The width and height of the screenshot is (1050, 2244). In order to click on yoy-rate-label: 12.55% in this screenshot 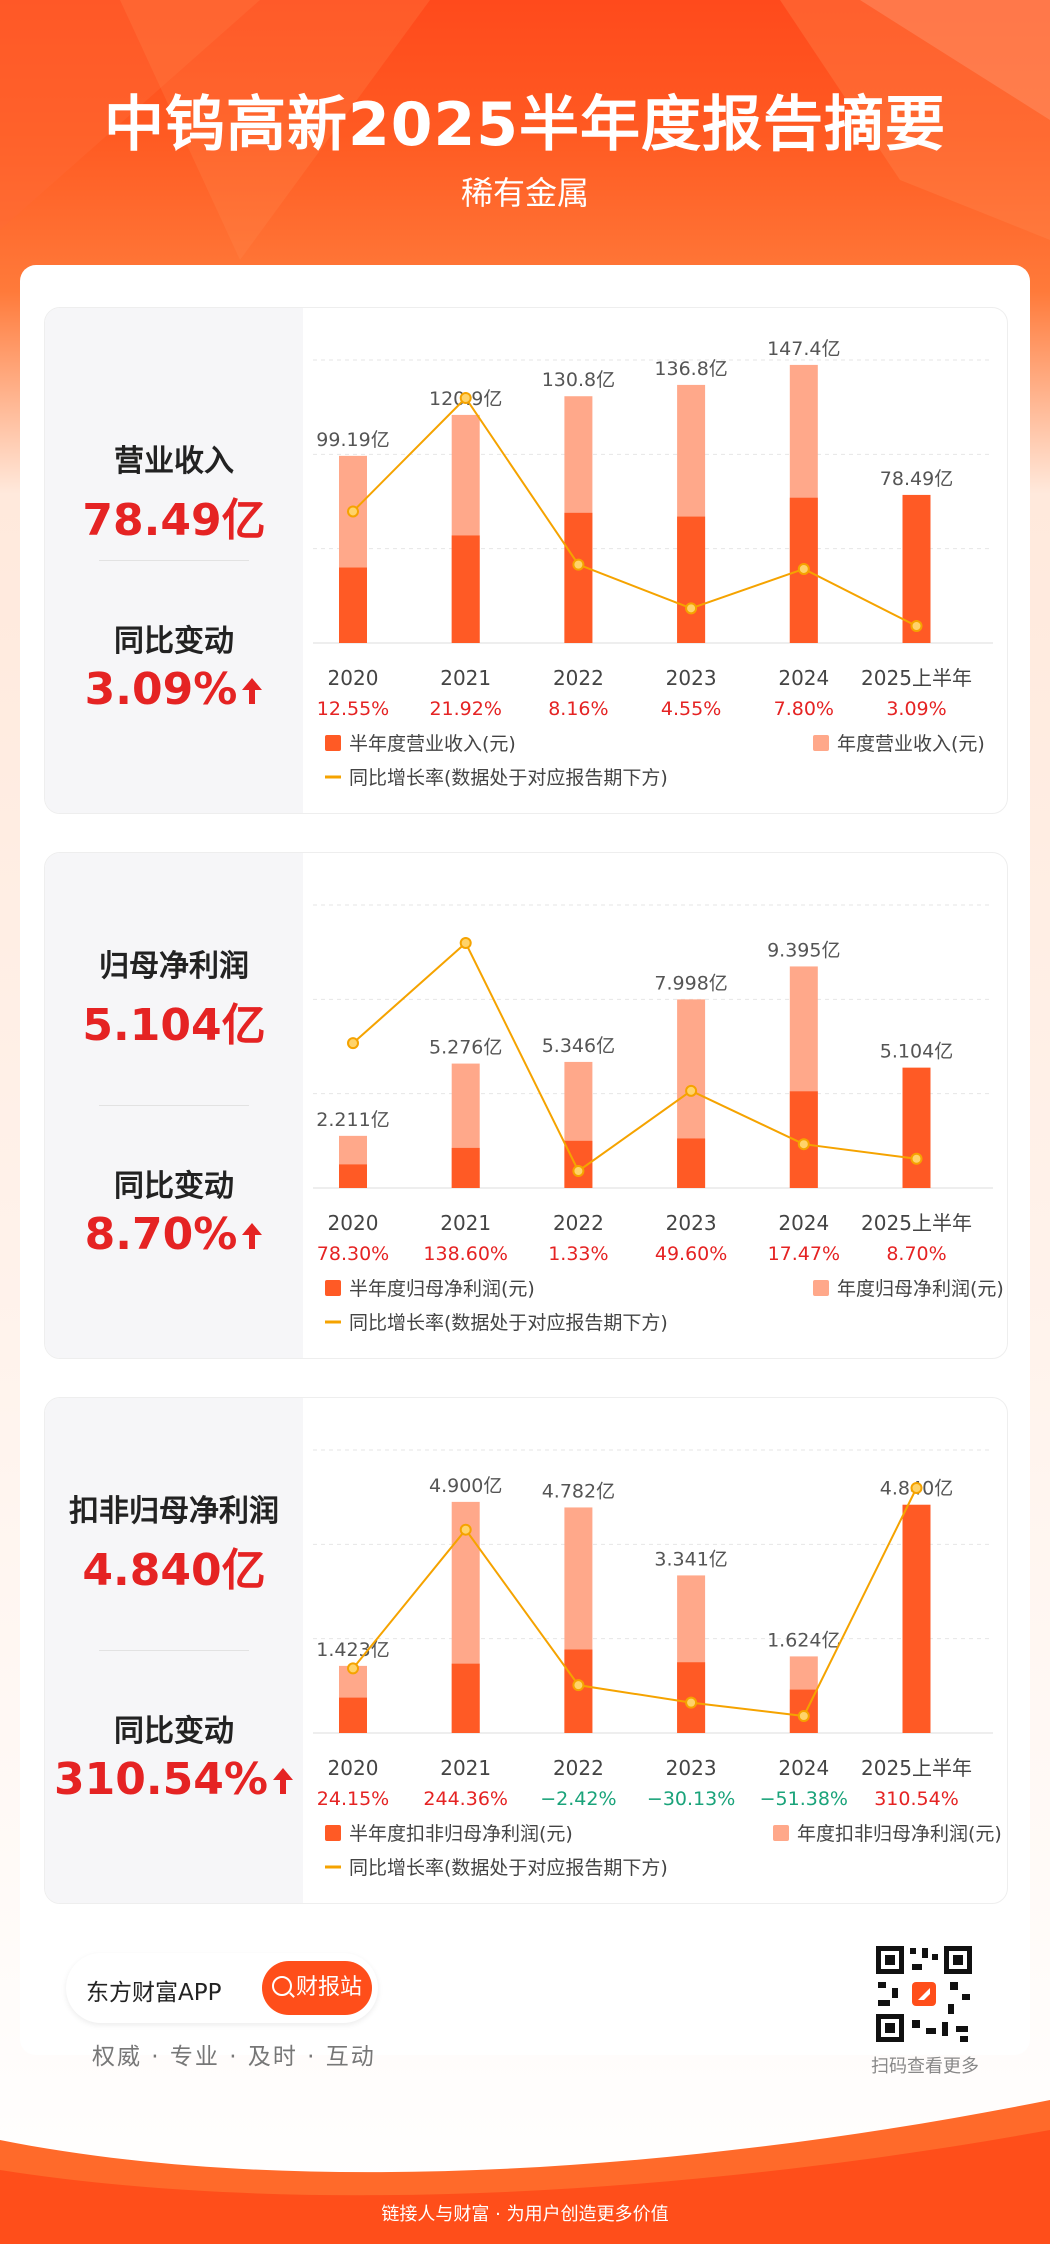, I will do `click(353, 709)`.